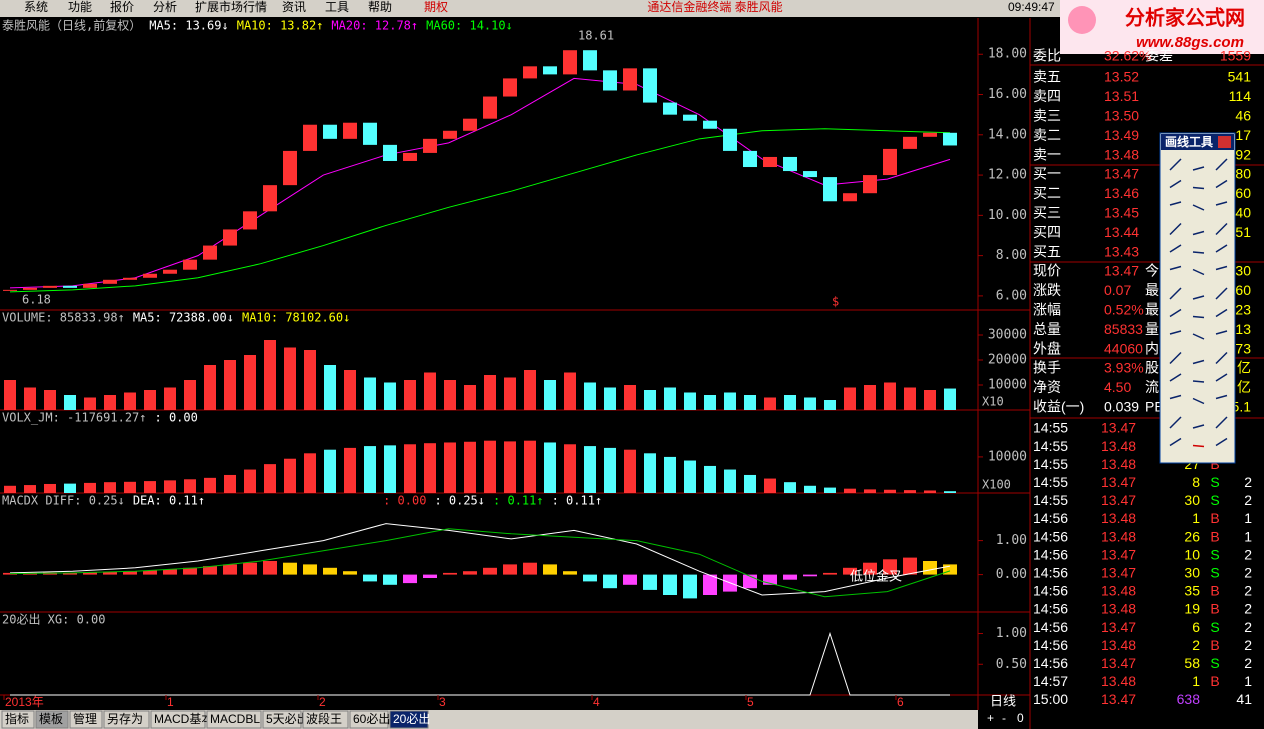 The width and height of the screenshot is (1264, 729). I want to click on menu-item: 工具, so click(337, 7).